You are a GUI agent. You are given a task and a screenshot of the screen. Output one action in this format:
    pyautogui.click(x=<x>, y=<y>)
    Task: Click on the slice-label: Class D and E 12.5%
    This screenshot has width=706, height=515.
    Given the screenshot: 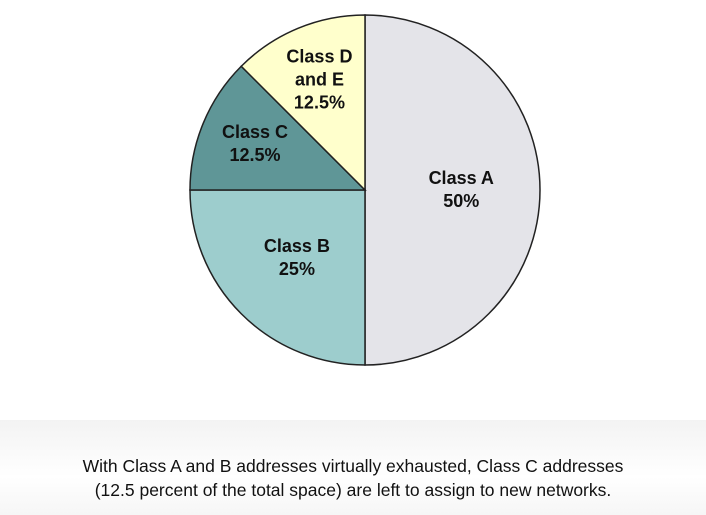 What is the action you would take?
    pyautogui.click(x=319, y=80)
    